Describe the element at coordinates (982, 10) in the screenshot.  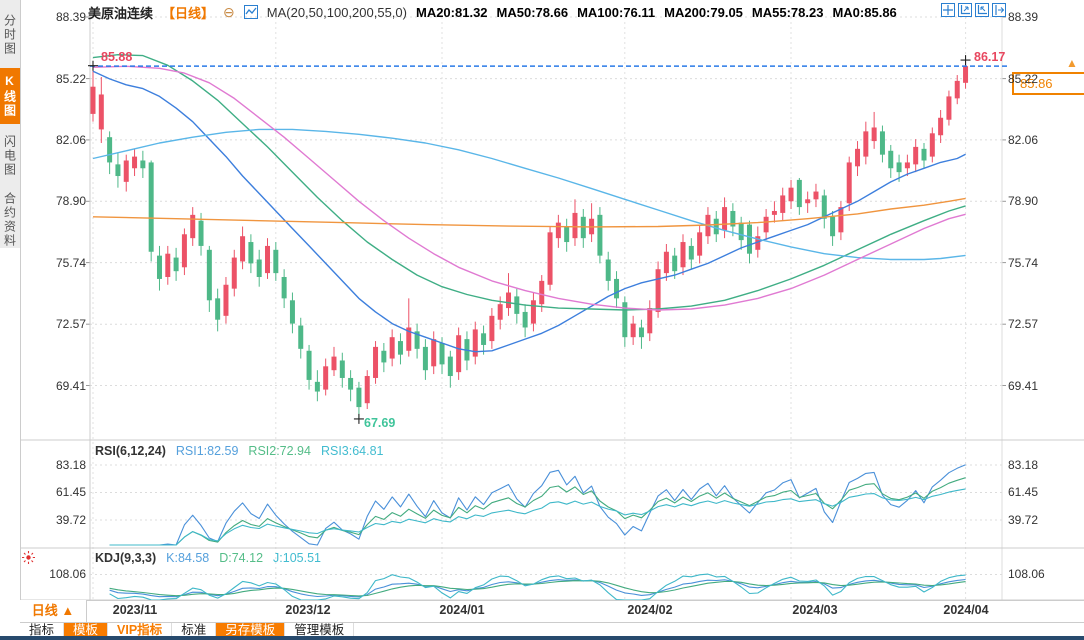
I see `zoom-horizontal-icon` at that location.